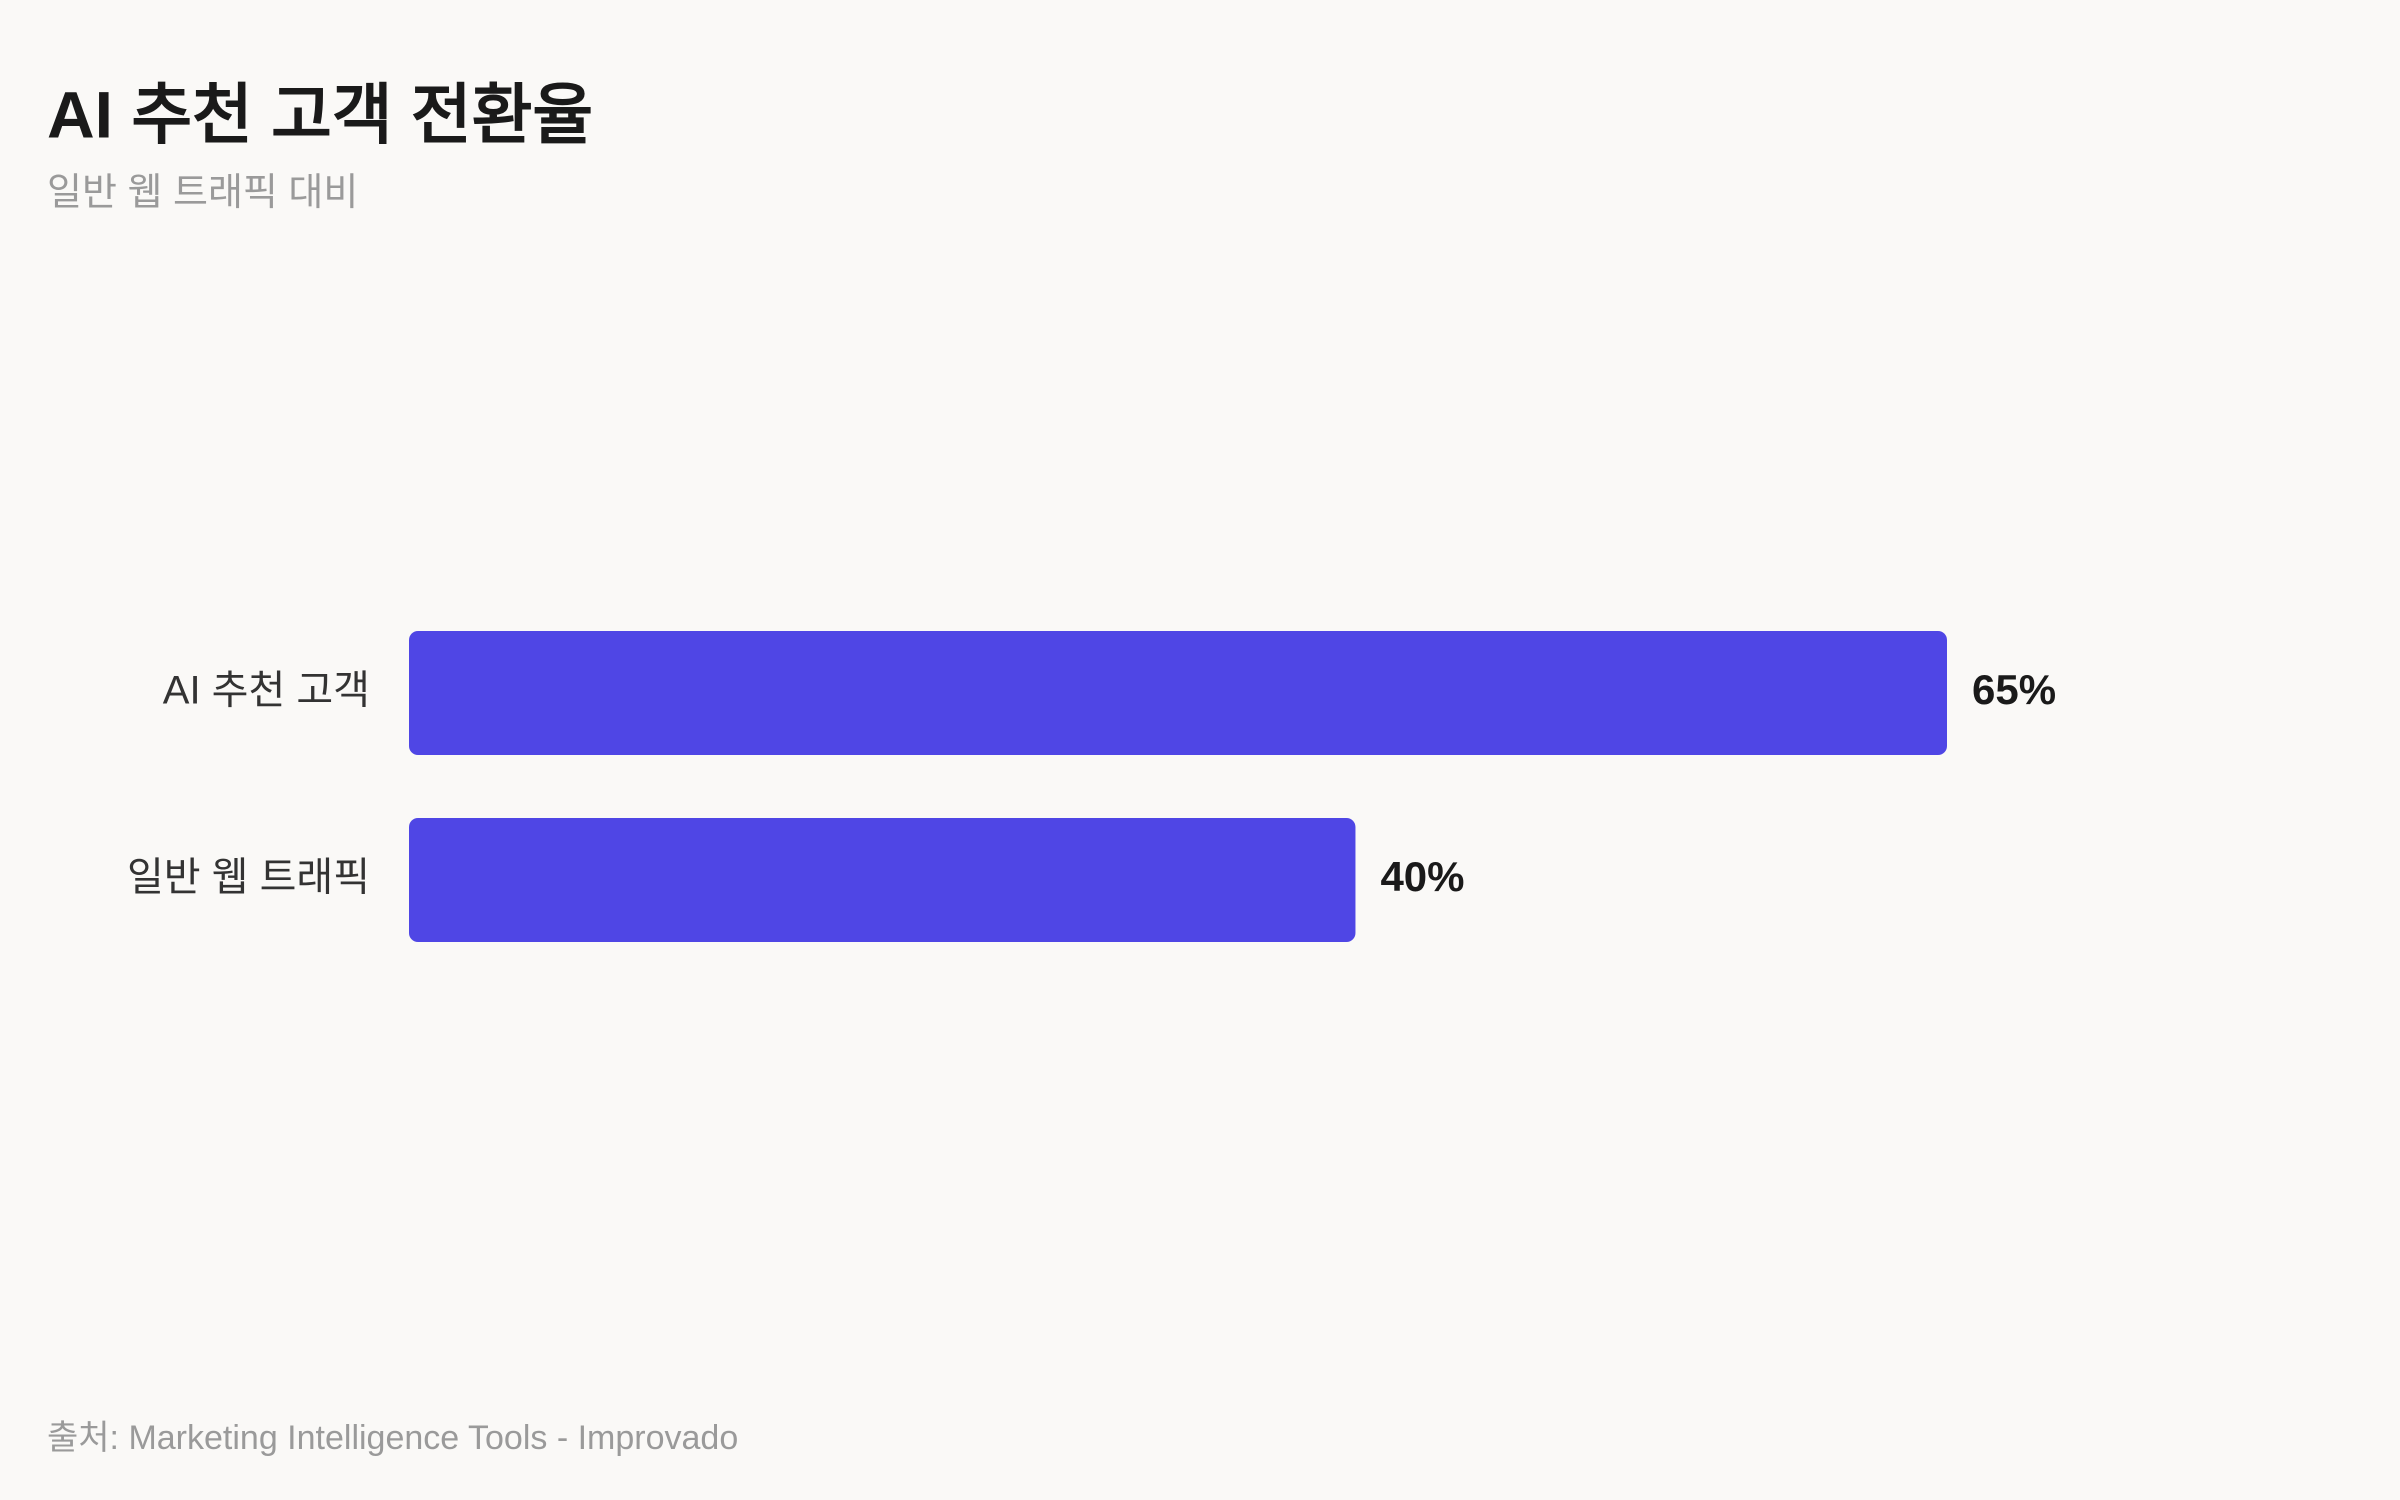  What do you see at coordinates (248, 878) in the screenshot?
I see `category-label: 일반 웹 트래픽` at bounding box center [248, 878].